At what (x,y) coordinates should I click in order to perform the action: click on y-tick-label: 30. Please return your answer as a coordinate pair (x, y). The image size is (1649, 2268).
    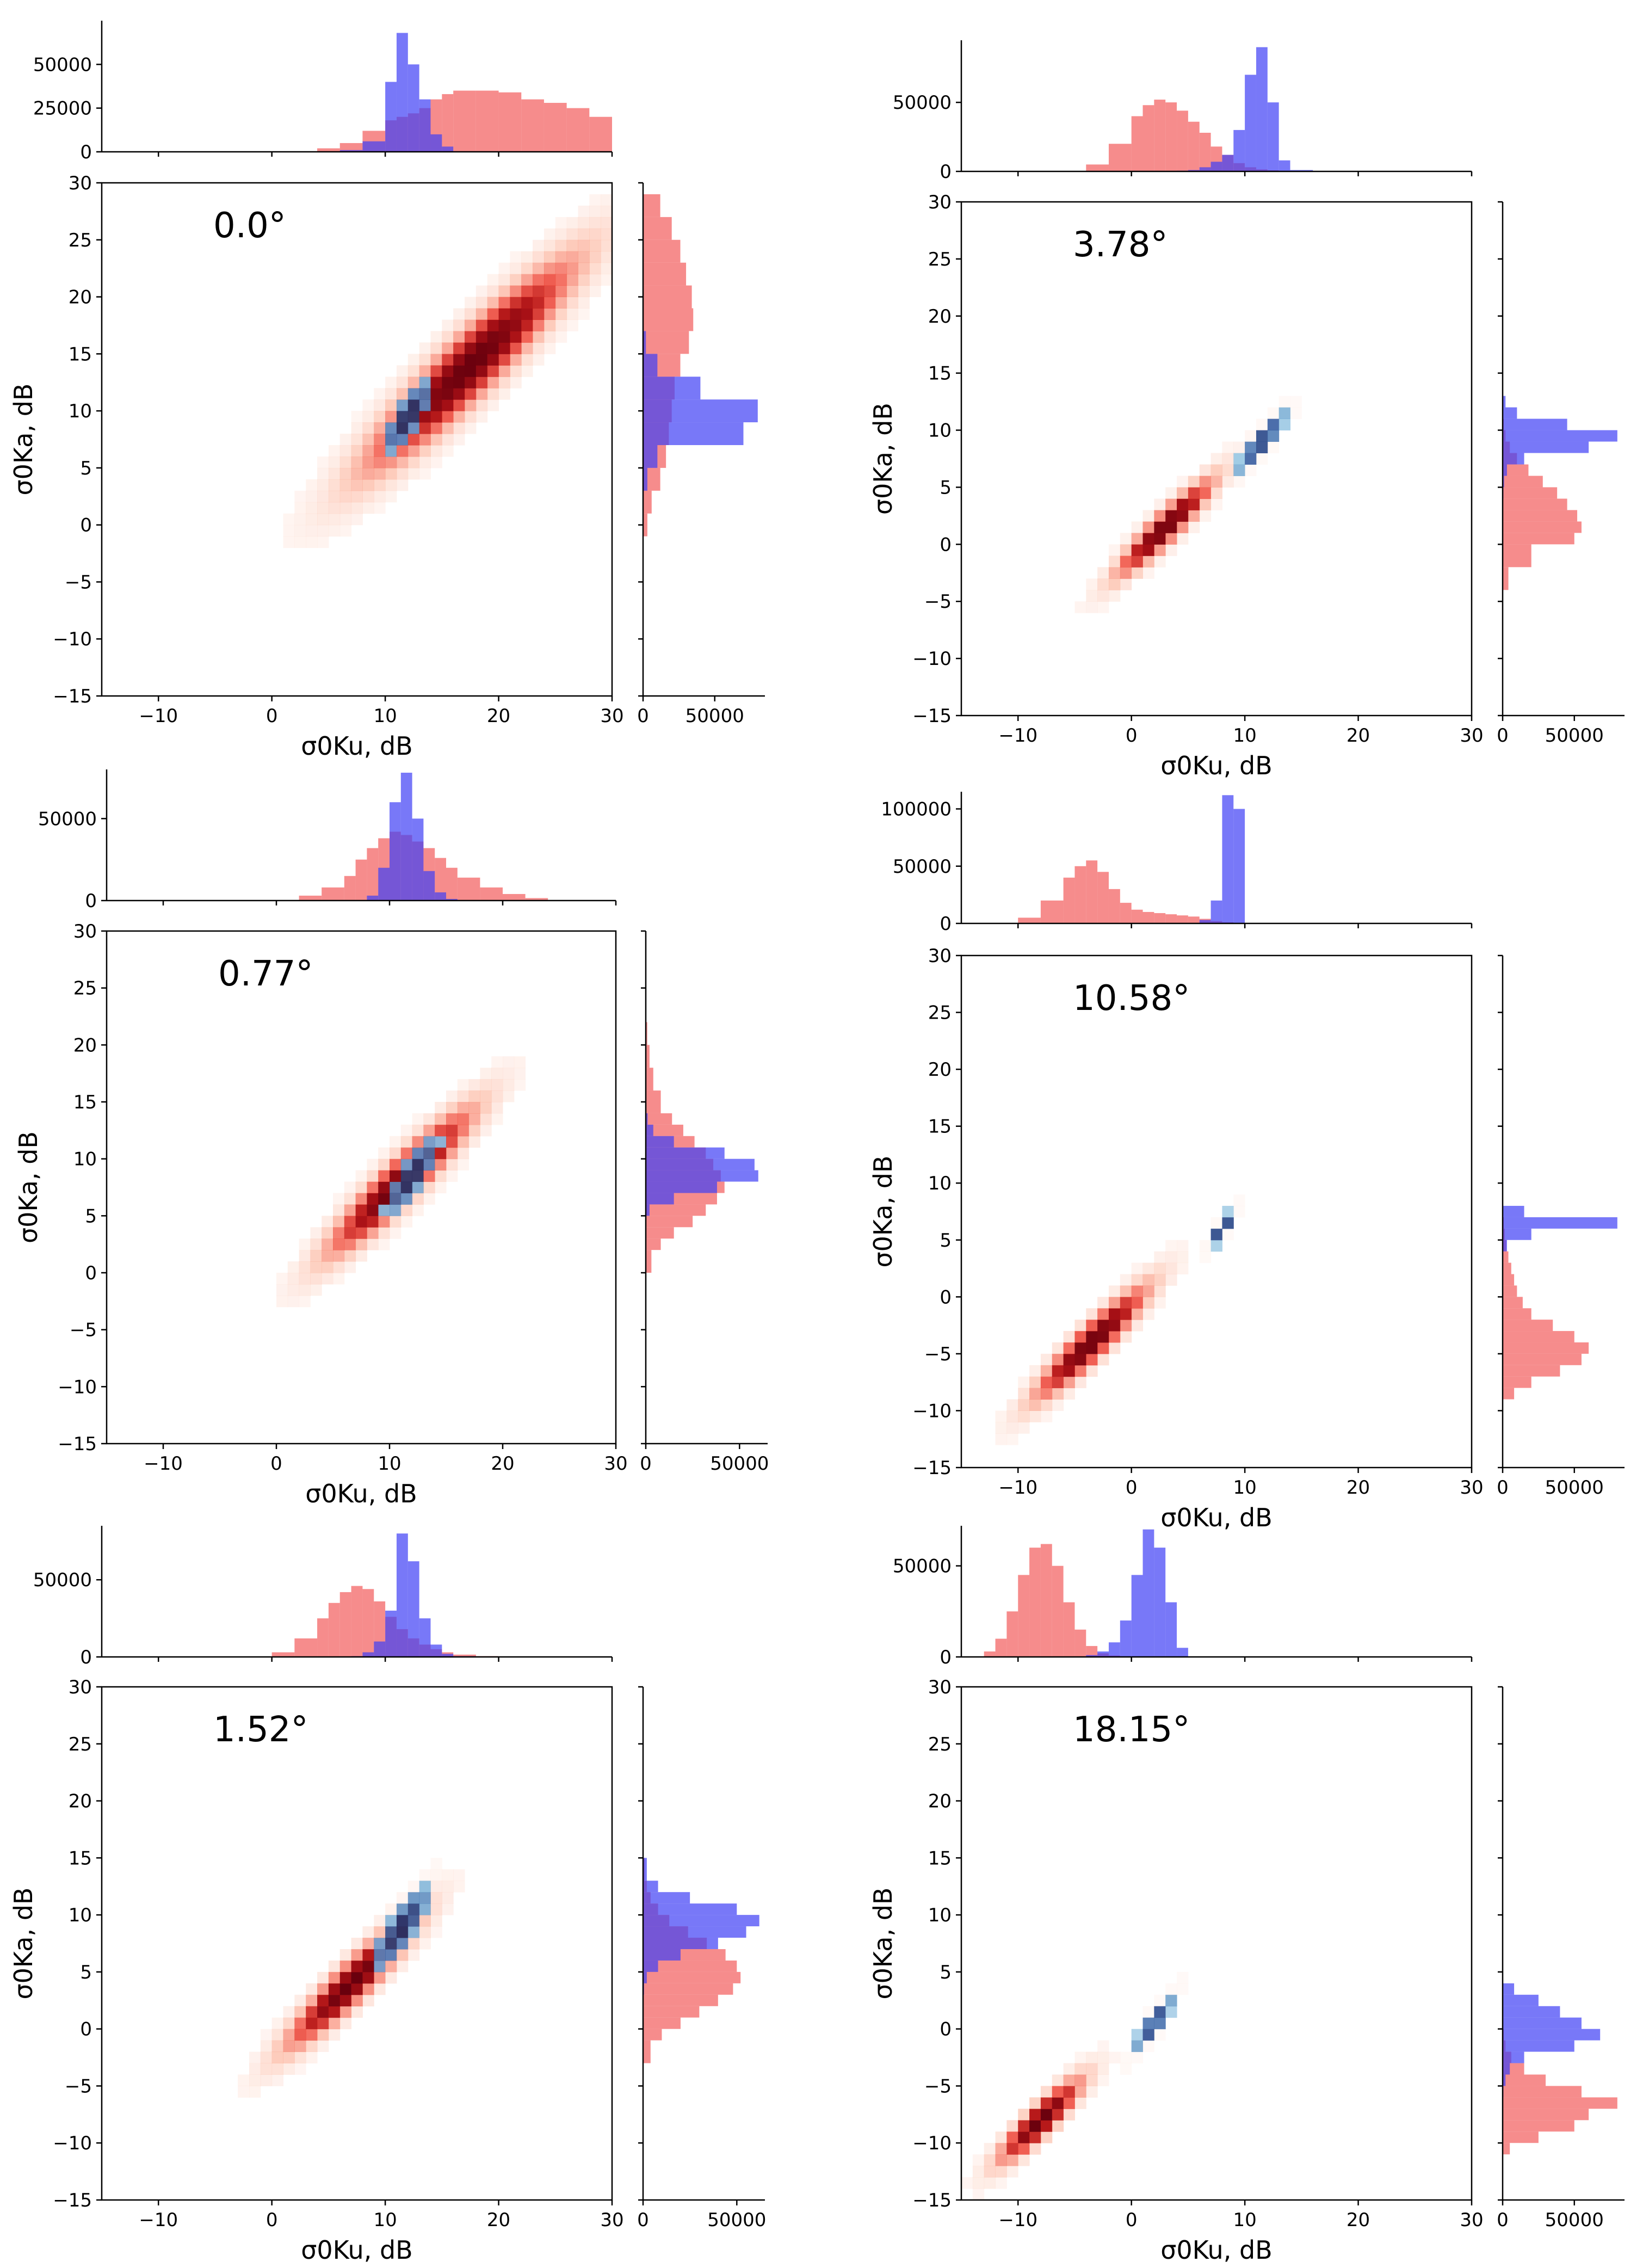
    Looking at the image, I should click on (940, 956).